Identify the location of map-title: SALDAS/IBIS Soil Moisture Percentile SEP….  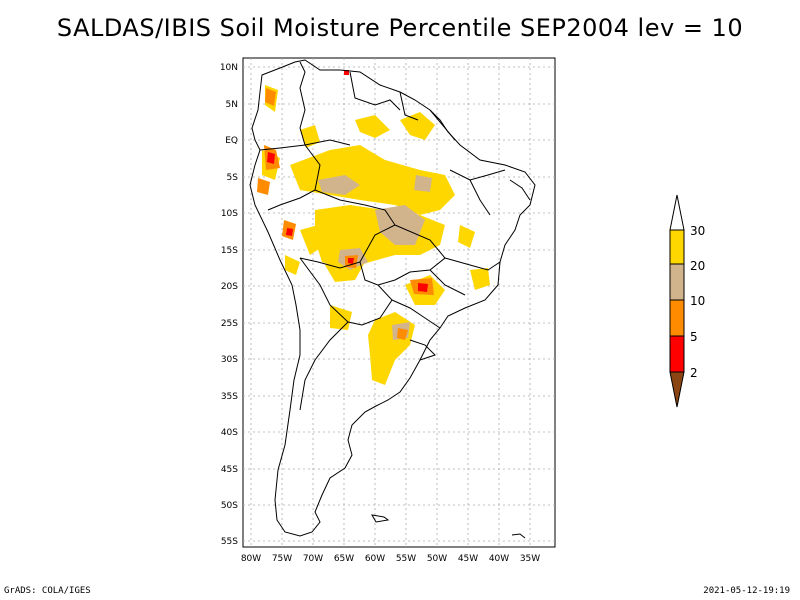
(400, 28).